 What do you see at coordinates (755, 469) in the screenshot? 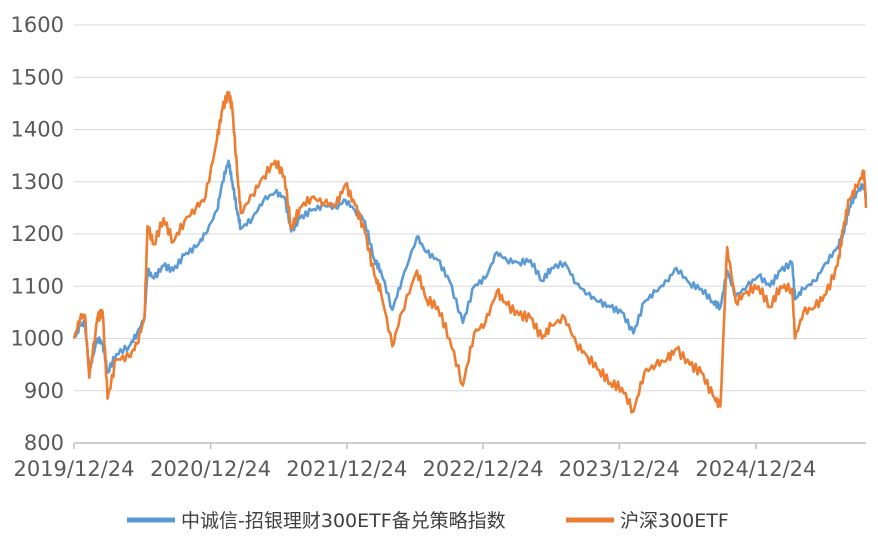
I see `x-tick-label: 2024/12/24` at bounding box center [755, 469].